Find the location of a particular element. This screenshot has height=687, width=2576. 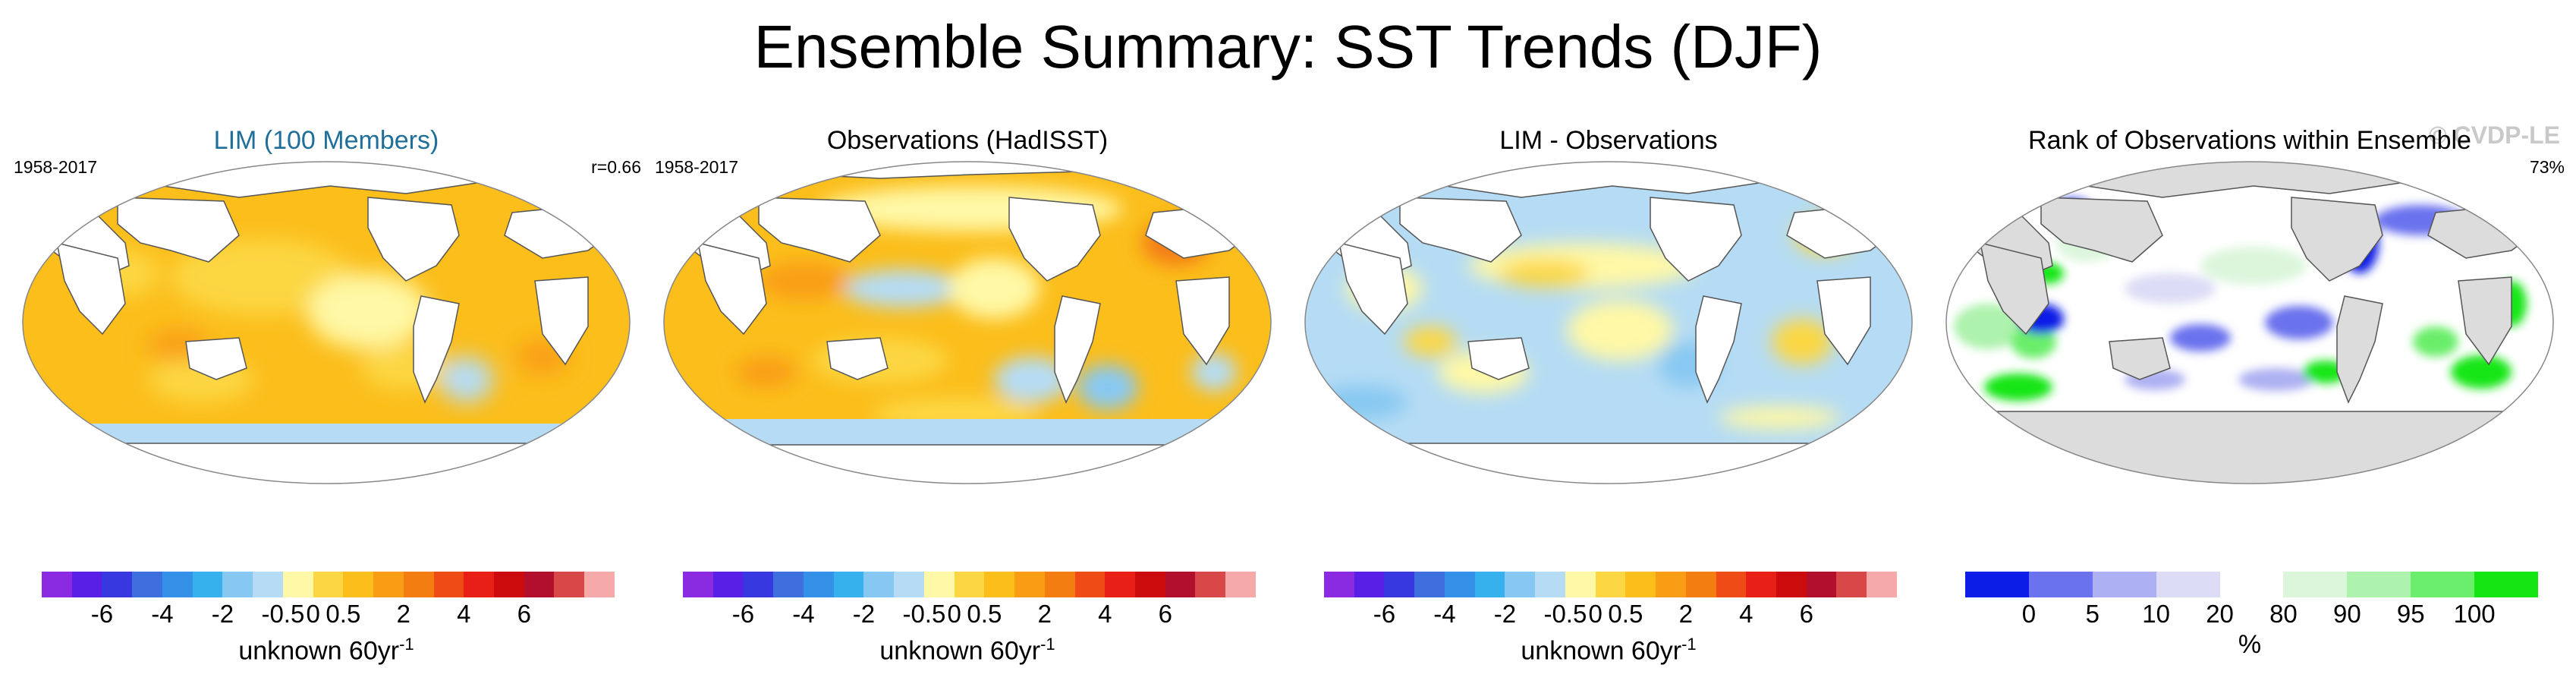

colorbar-tick-label: 80 is located at coordinates (2283, 614).